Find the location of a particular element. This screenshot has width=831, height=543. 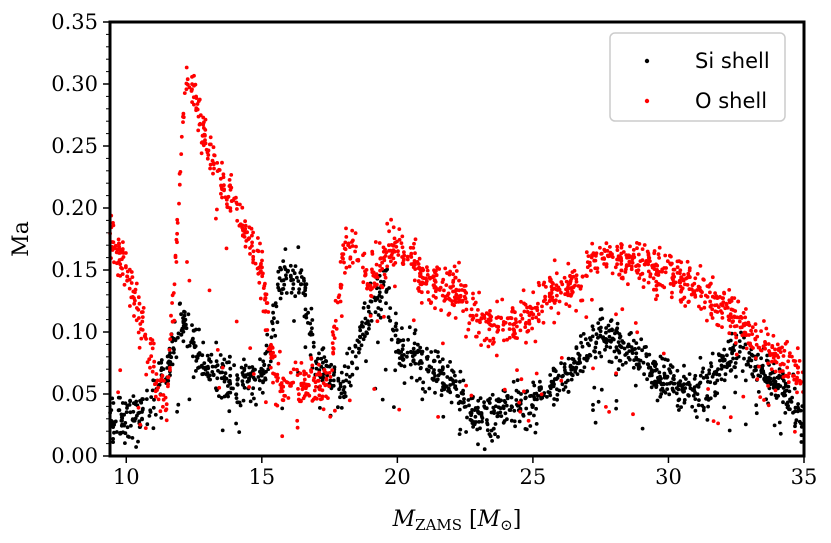

legend-label-o-shell: O shell is located at coordinates (731, 101).